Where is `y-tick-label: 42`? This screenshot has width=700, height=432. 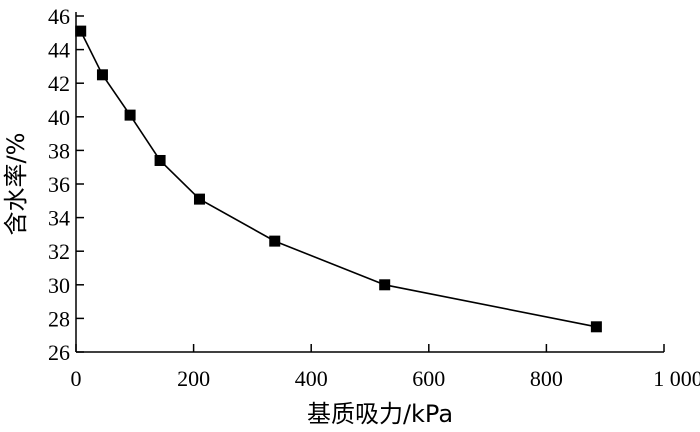
y-tick-label: 42 is located at coordinates (59, 83).